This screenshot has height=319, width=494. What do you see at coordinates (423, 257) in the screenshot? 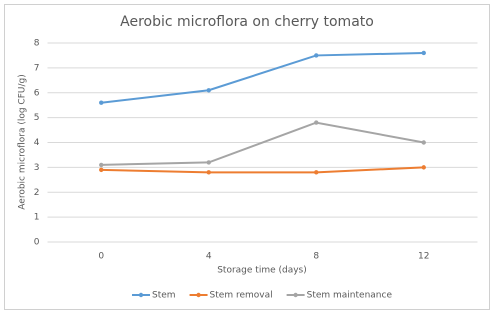
I see `x-tick-label: 12` at bounding box center [423, 257].